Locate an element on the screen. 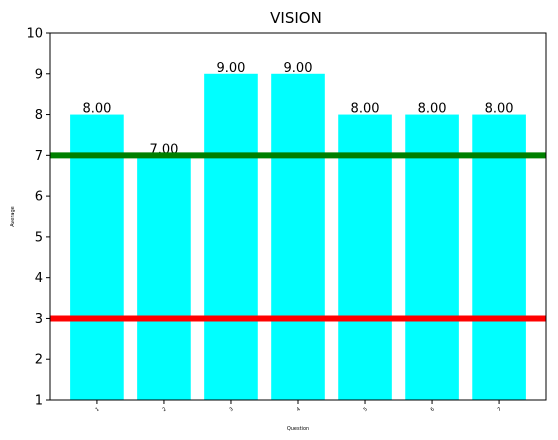 This screenshot has width=558, height=440. y-tick-label: 8 is located at coordinates (39, 115).